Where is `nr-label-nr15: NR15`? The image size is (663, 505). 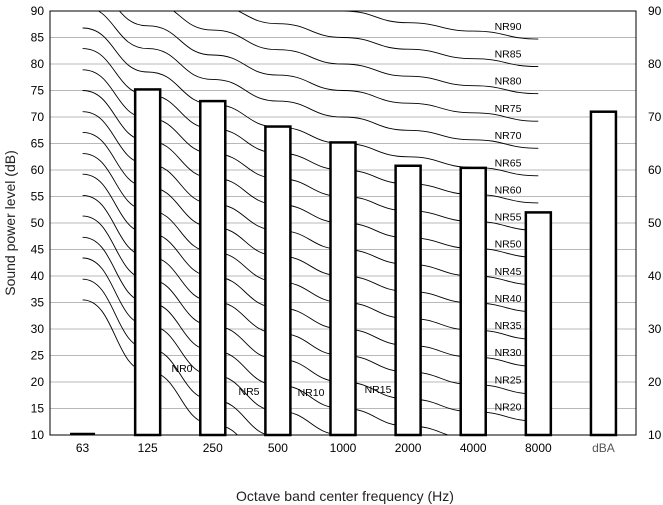 nr-label-nr15: NR15 is located at coordinates (378, 390).